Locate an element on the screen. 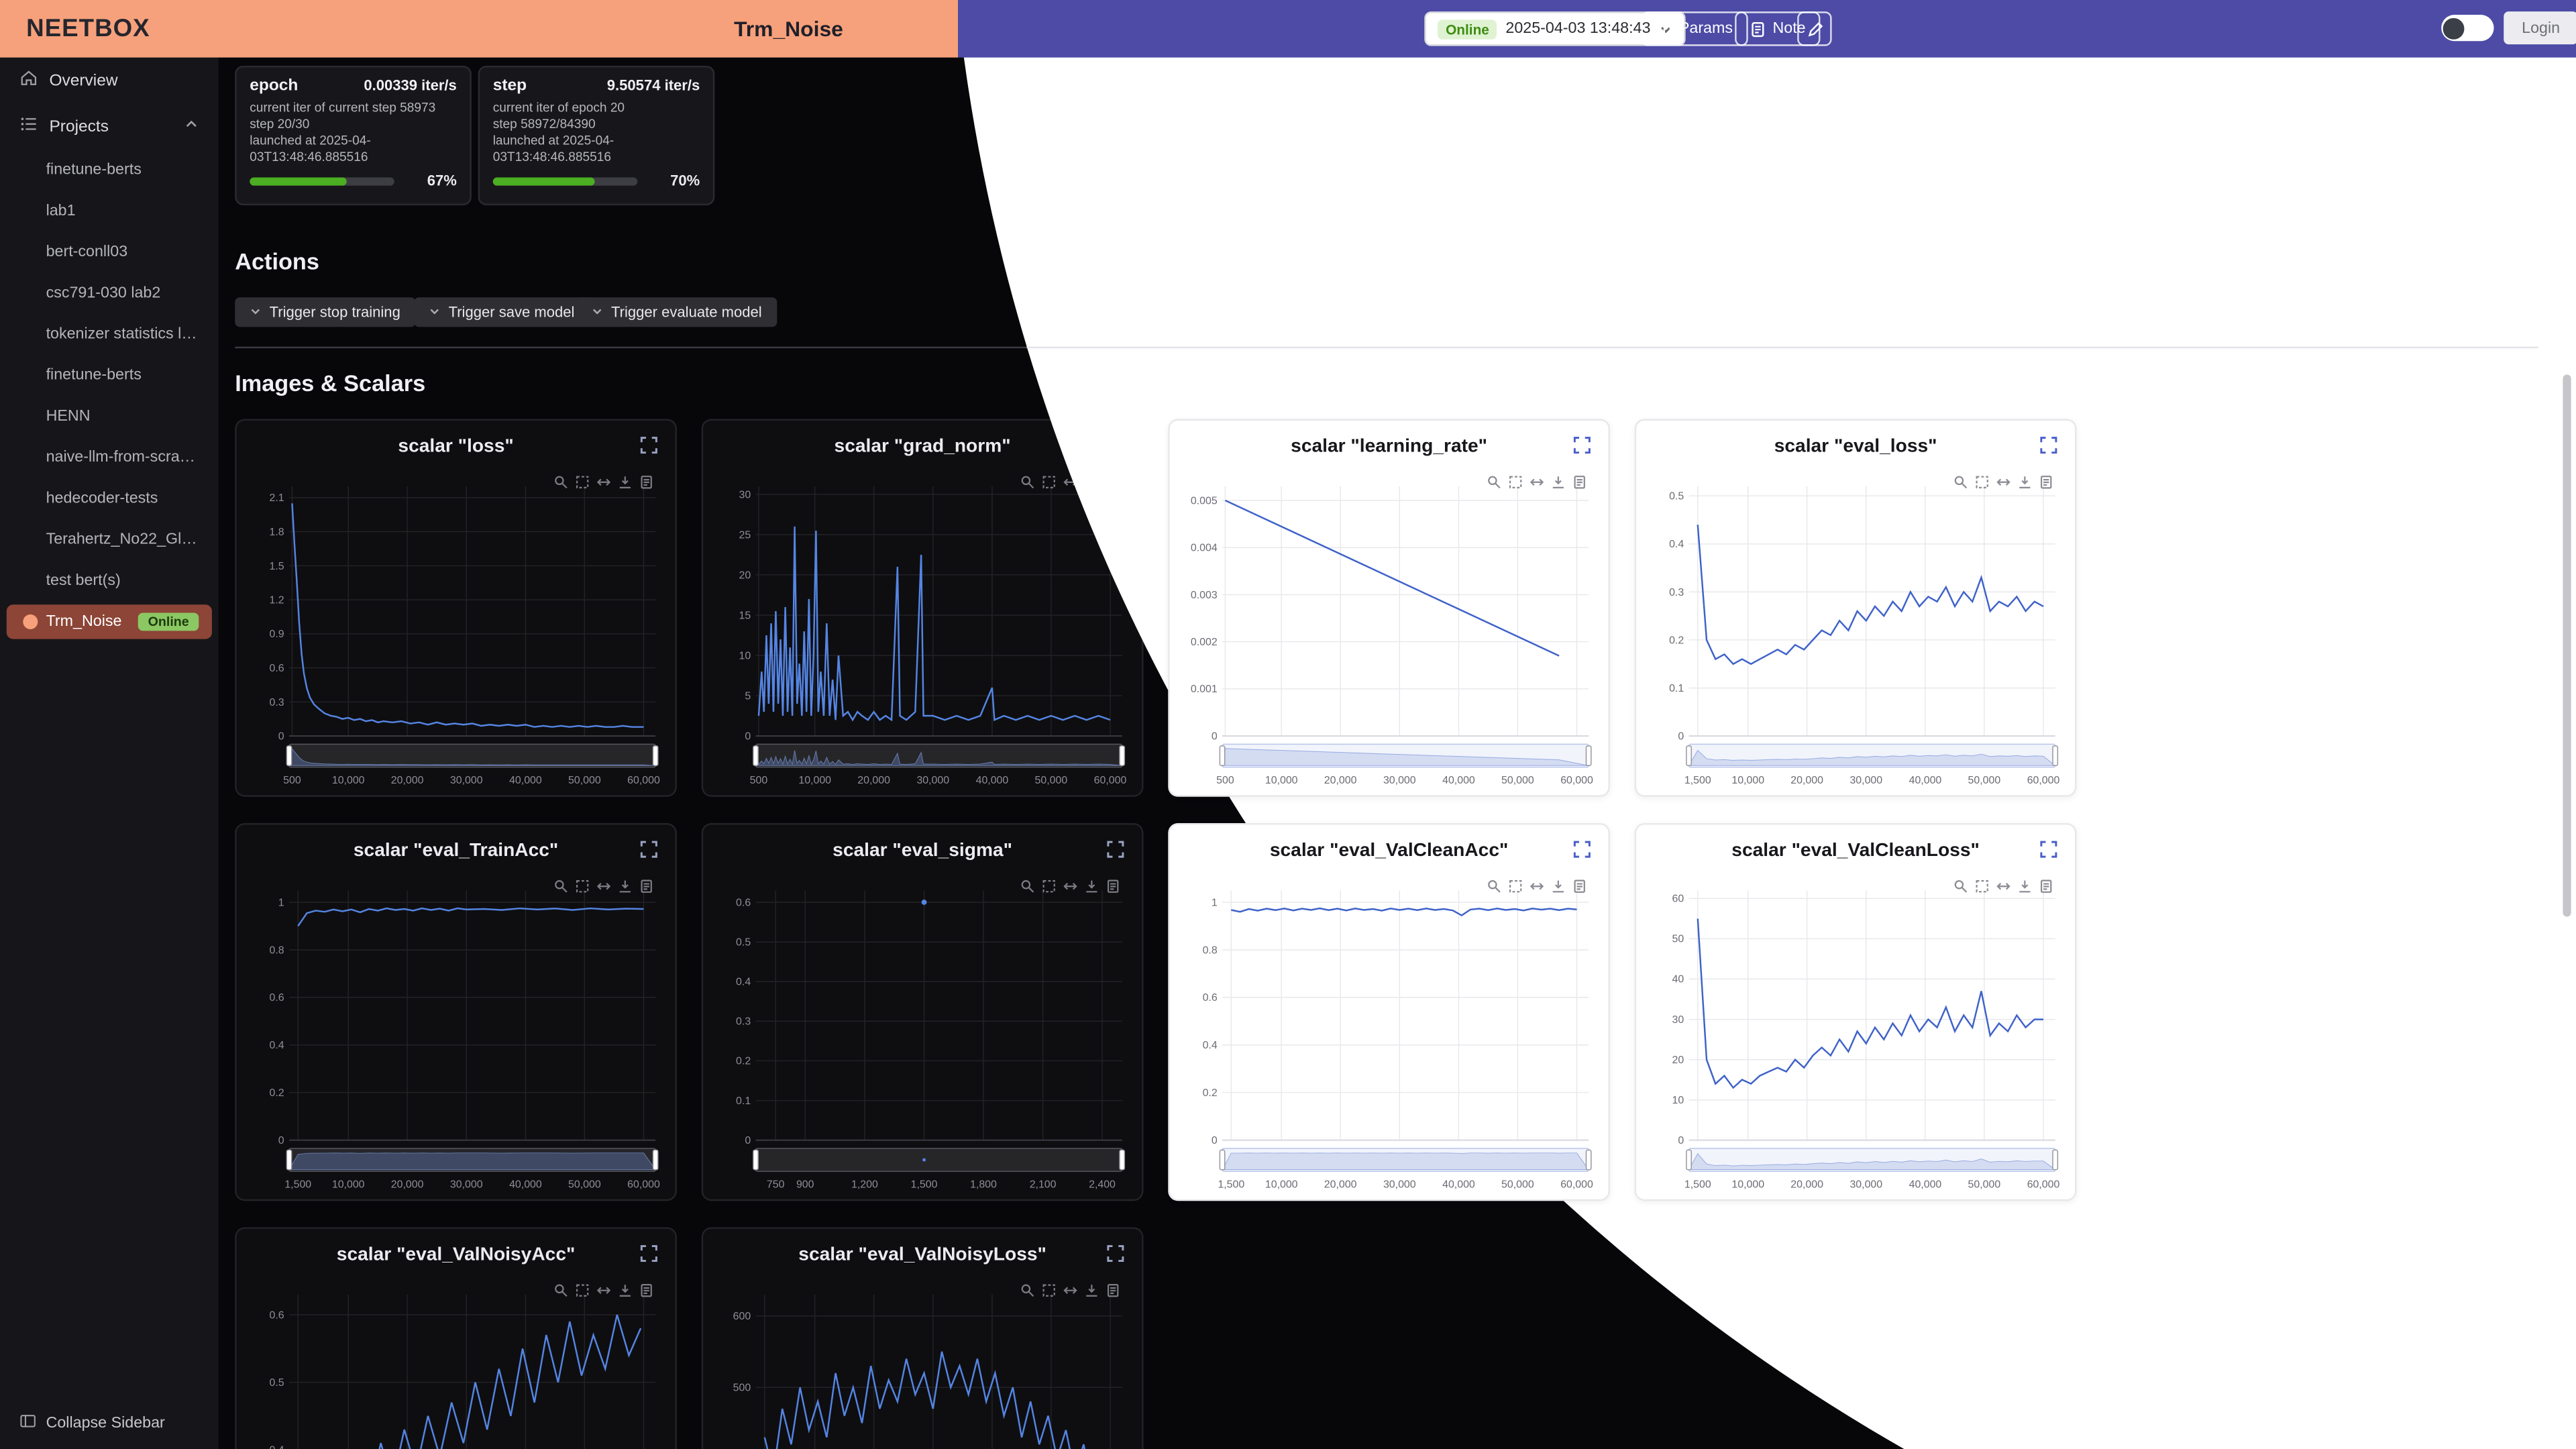  svg-text: 1 is located at coordinates (281, 902).